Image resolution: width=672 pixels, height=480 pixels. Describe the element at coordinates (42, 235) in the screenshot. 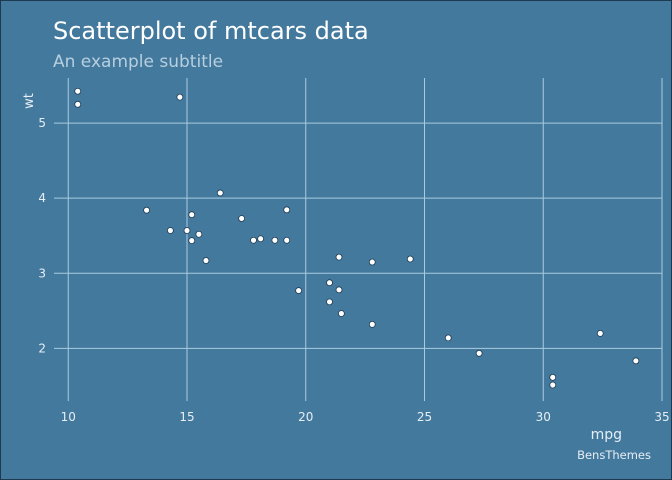

I see `y-tick-labels: 2 3 4 5` at that location.